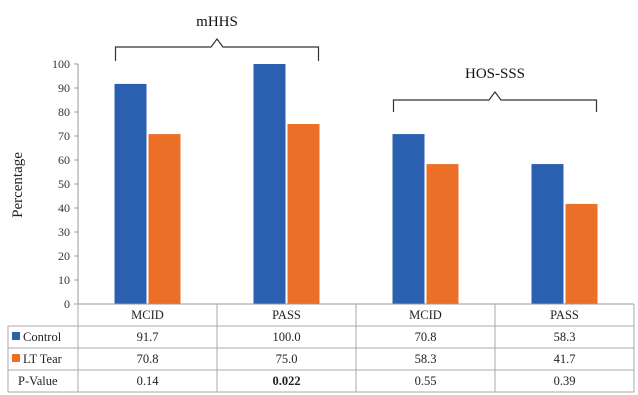  I want to click on y-tick-label: 80, so click(64, 112).